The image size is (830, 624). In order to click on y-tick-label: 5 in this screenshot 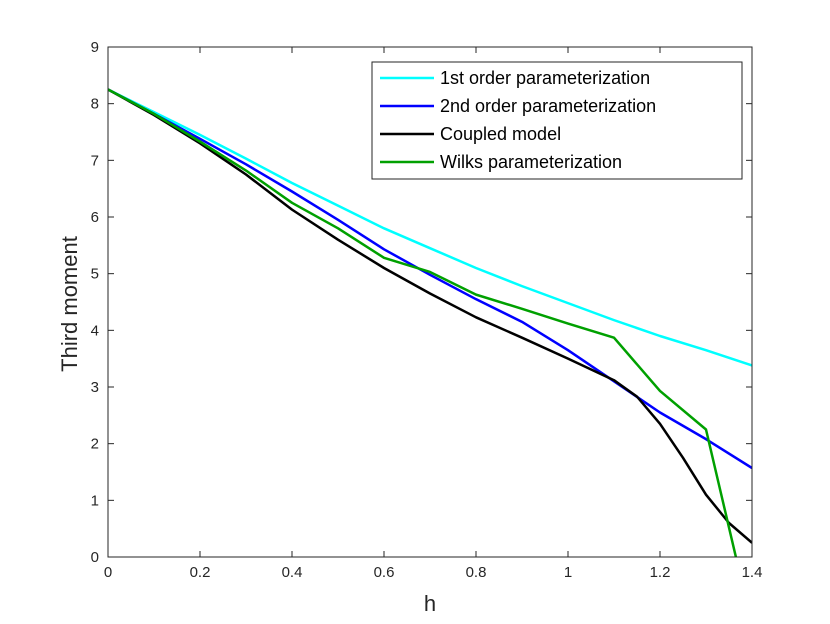, I will do `click(95, 274)`.